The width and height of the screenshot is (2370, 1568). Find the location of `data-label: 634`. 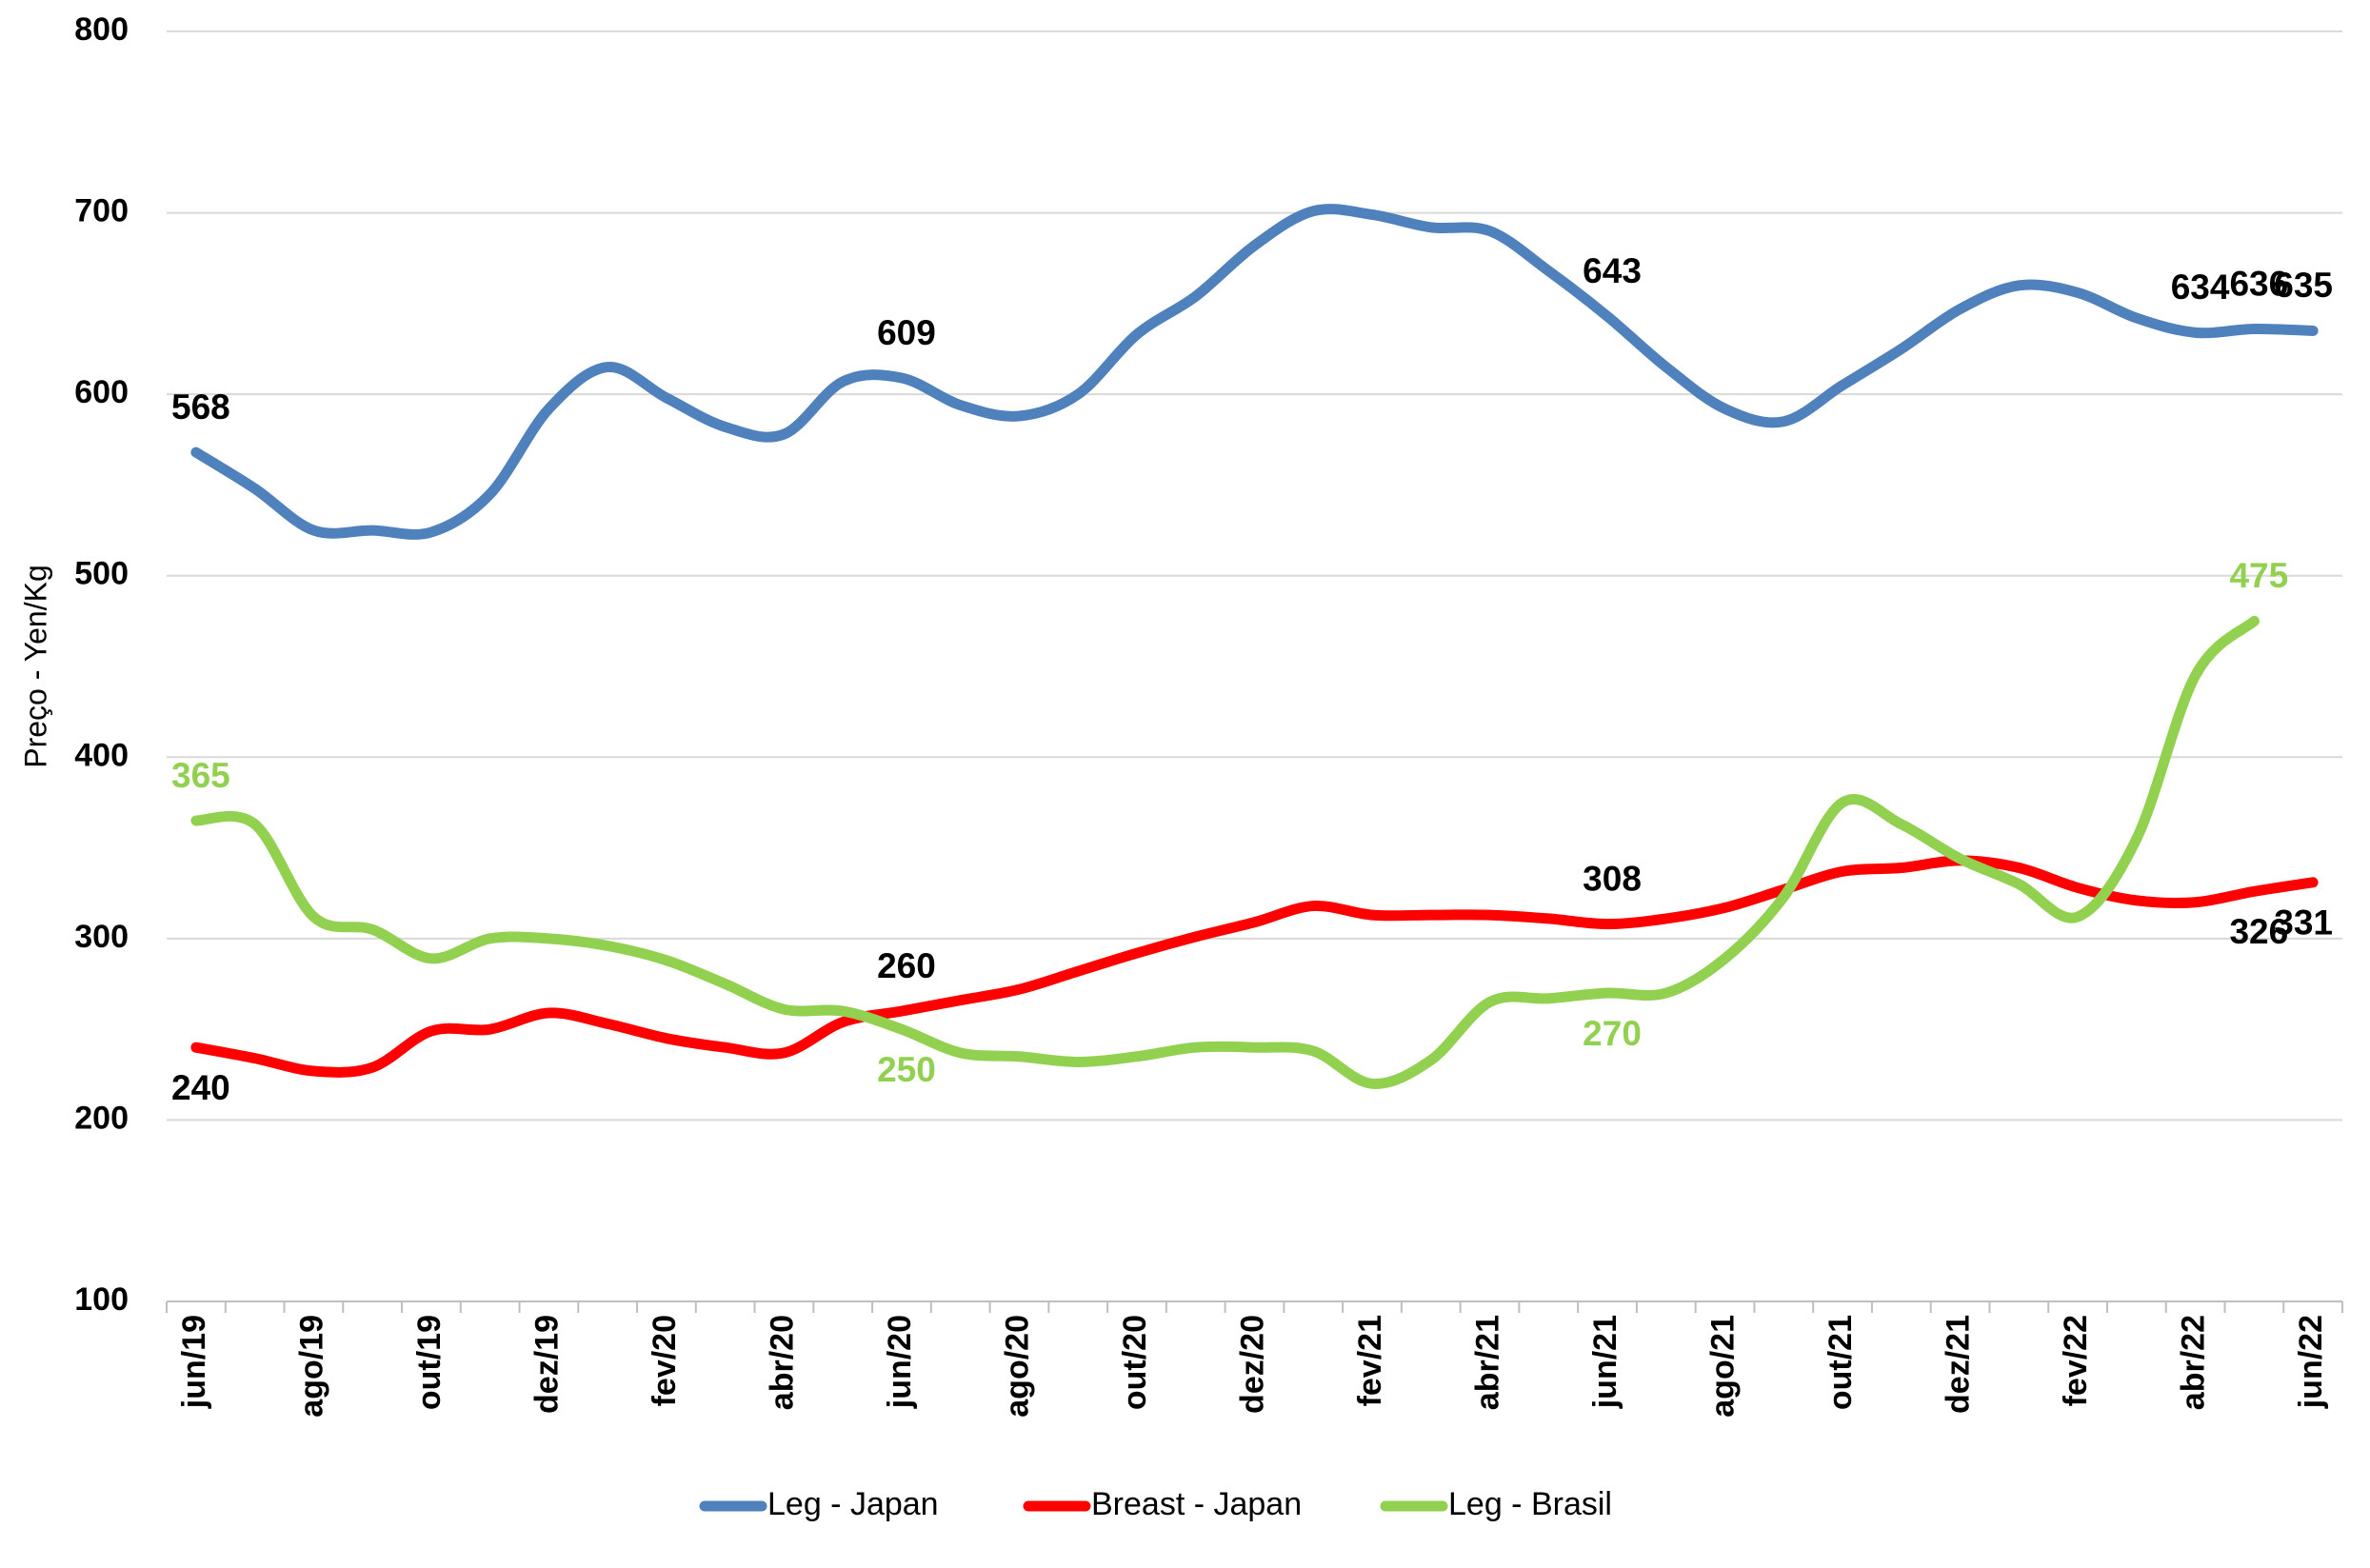

data-label: 634 is located at coordinates (2200, 287).